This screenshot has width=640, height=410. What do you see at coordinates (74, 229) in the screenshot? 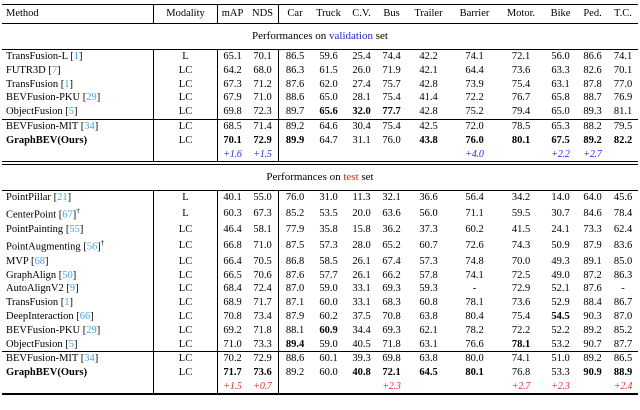
I see `citation-link: [55]` at bounding box center [74, 229].